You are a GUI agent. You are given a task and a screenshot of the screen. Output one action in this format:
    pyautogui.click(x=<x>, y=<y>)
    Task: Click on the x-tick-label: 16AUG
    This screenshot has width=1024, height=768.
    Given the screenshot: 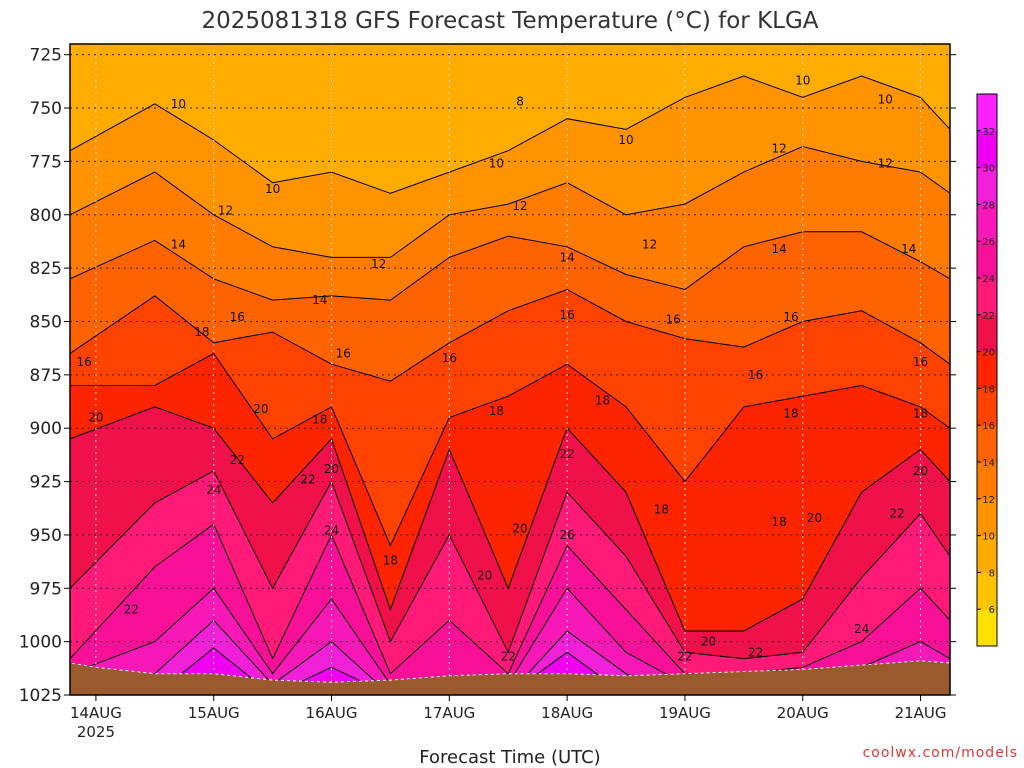 What is the action you would take?
    pyautogui.click(x=332, y=713)
    